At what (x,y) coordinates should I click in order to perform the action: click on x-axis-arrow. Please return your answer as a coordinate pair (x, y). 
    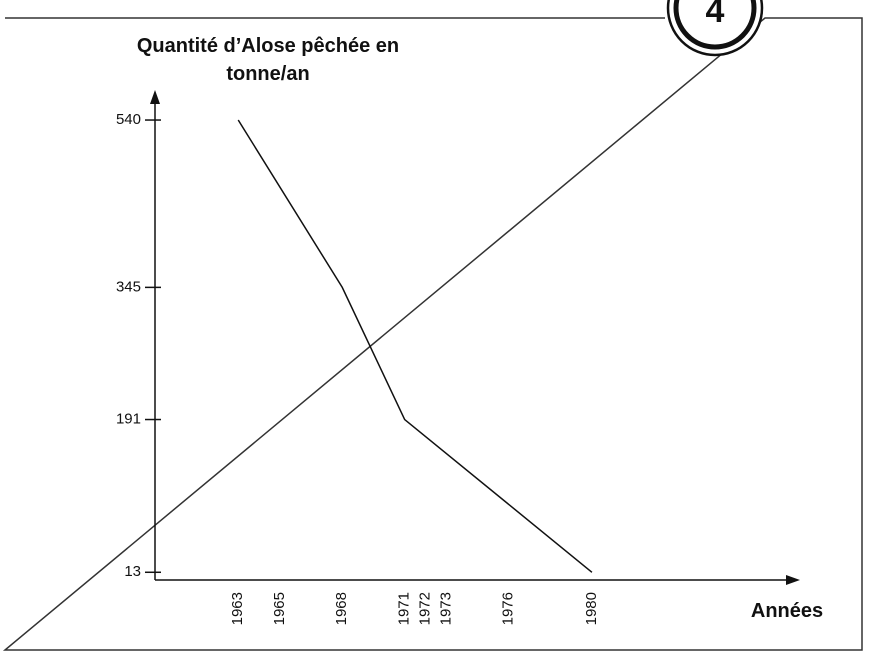
    Looking at the image, I should click on (793, 580).